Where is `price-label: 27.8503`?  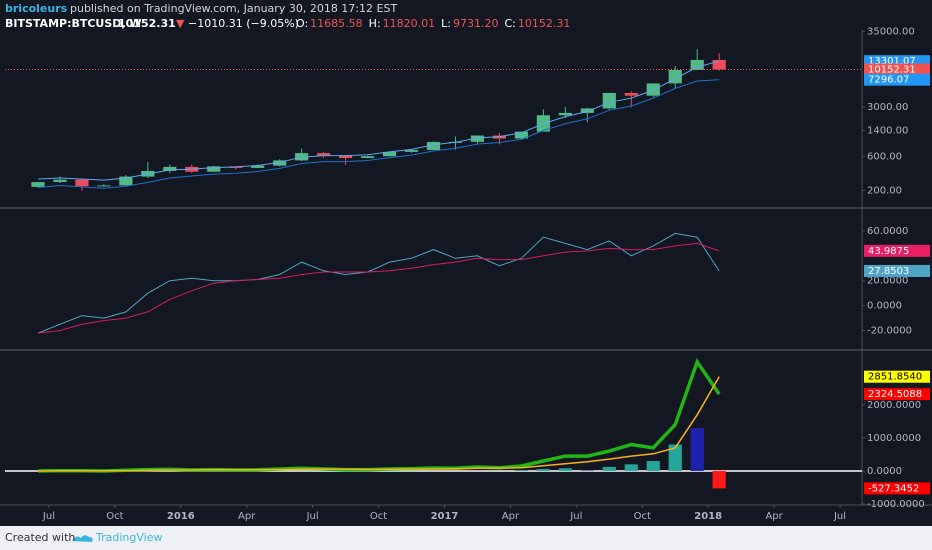
price-label: 27.8503 is located at coordinates (888, 271).